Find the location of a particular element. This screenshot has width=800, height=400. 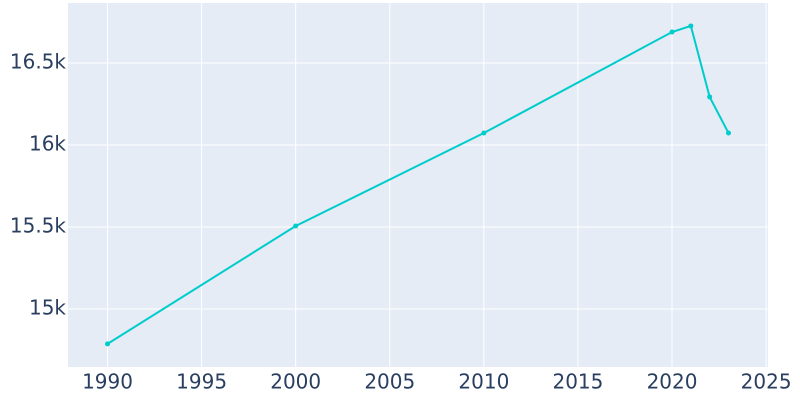

x-tick-label: 2020 is located at coordinates (672, 382).